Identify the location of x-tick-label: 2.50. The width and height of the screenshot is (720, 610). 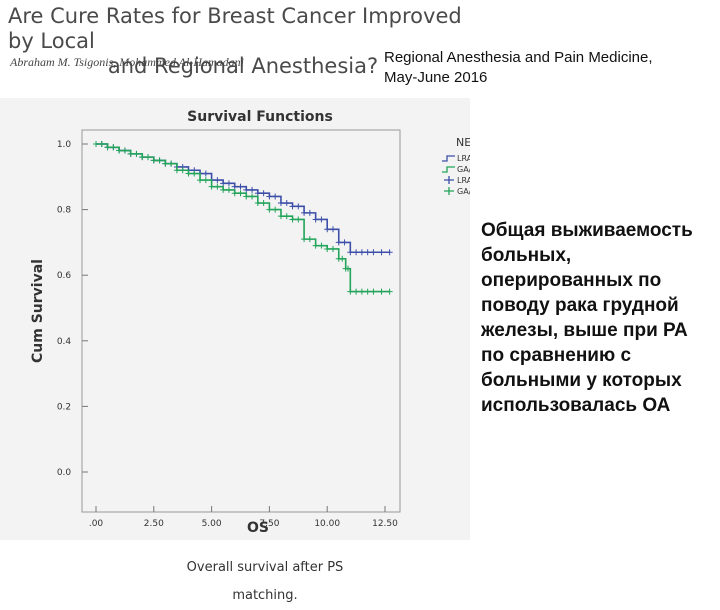
(154, 524).